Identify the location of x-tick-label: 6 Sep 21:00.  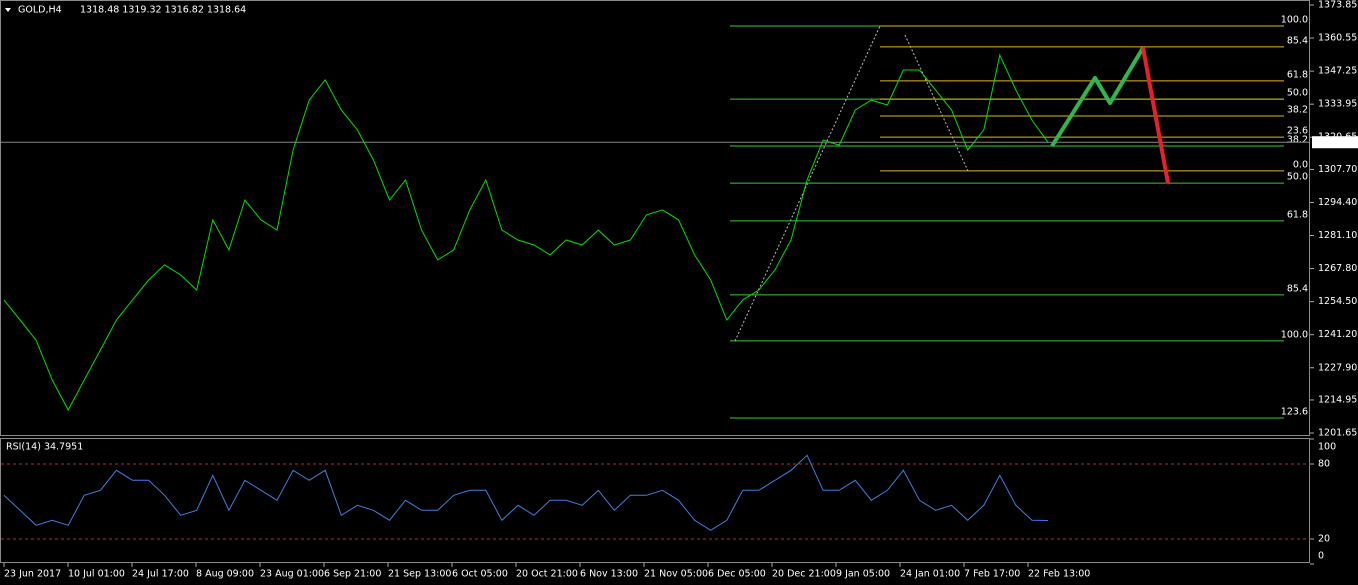
(352, 574).